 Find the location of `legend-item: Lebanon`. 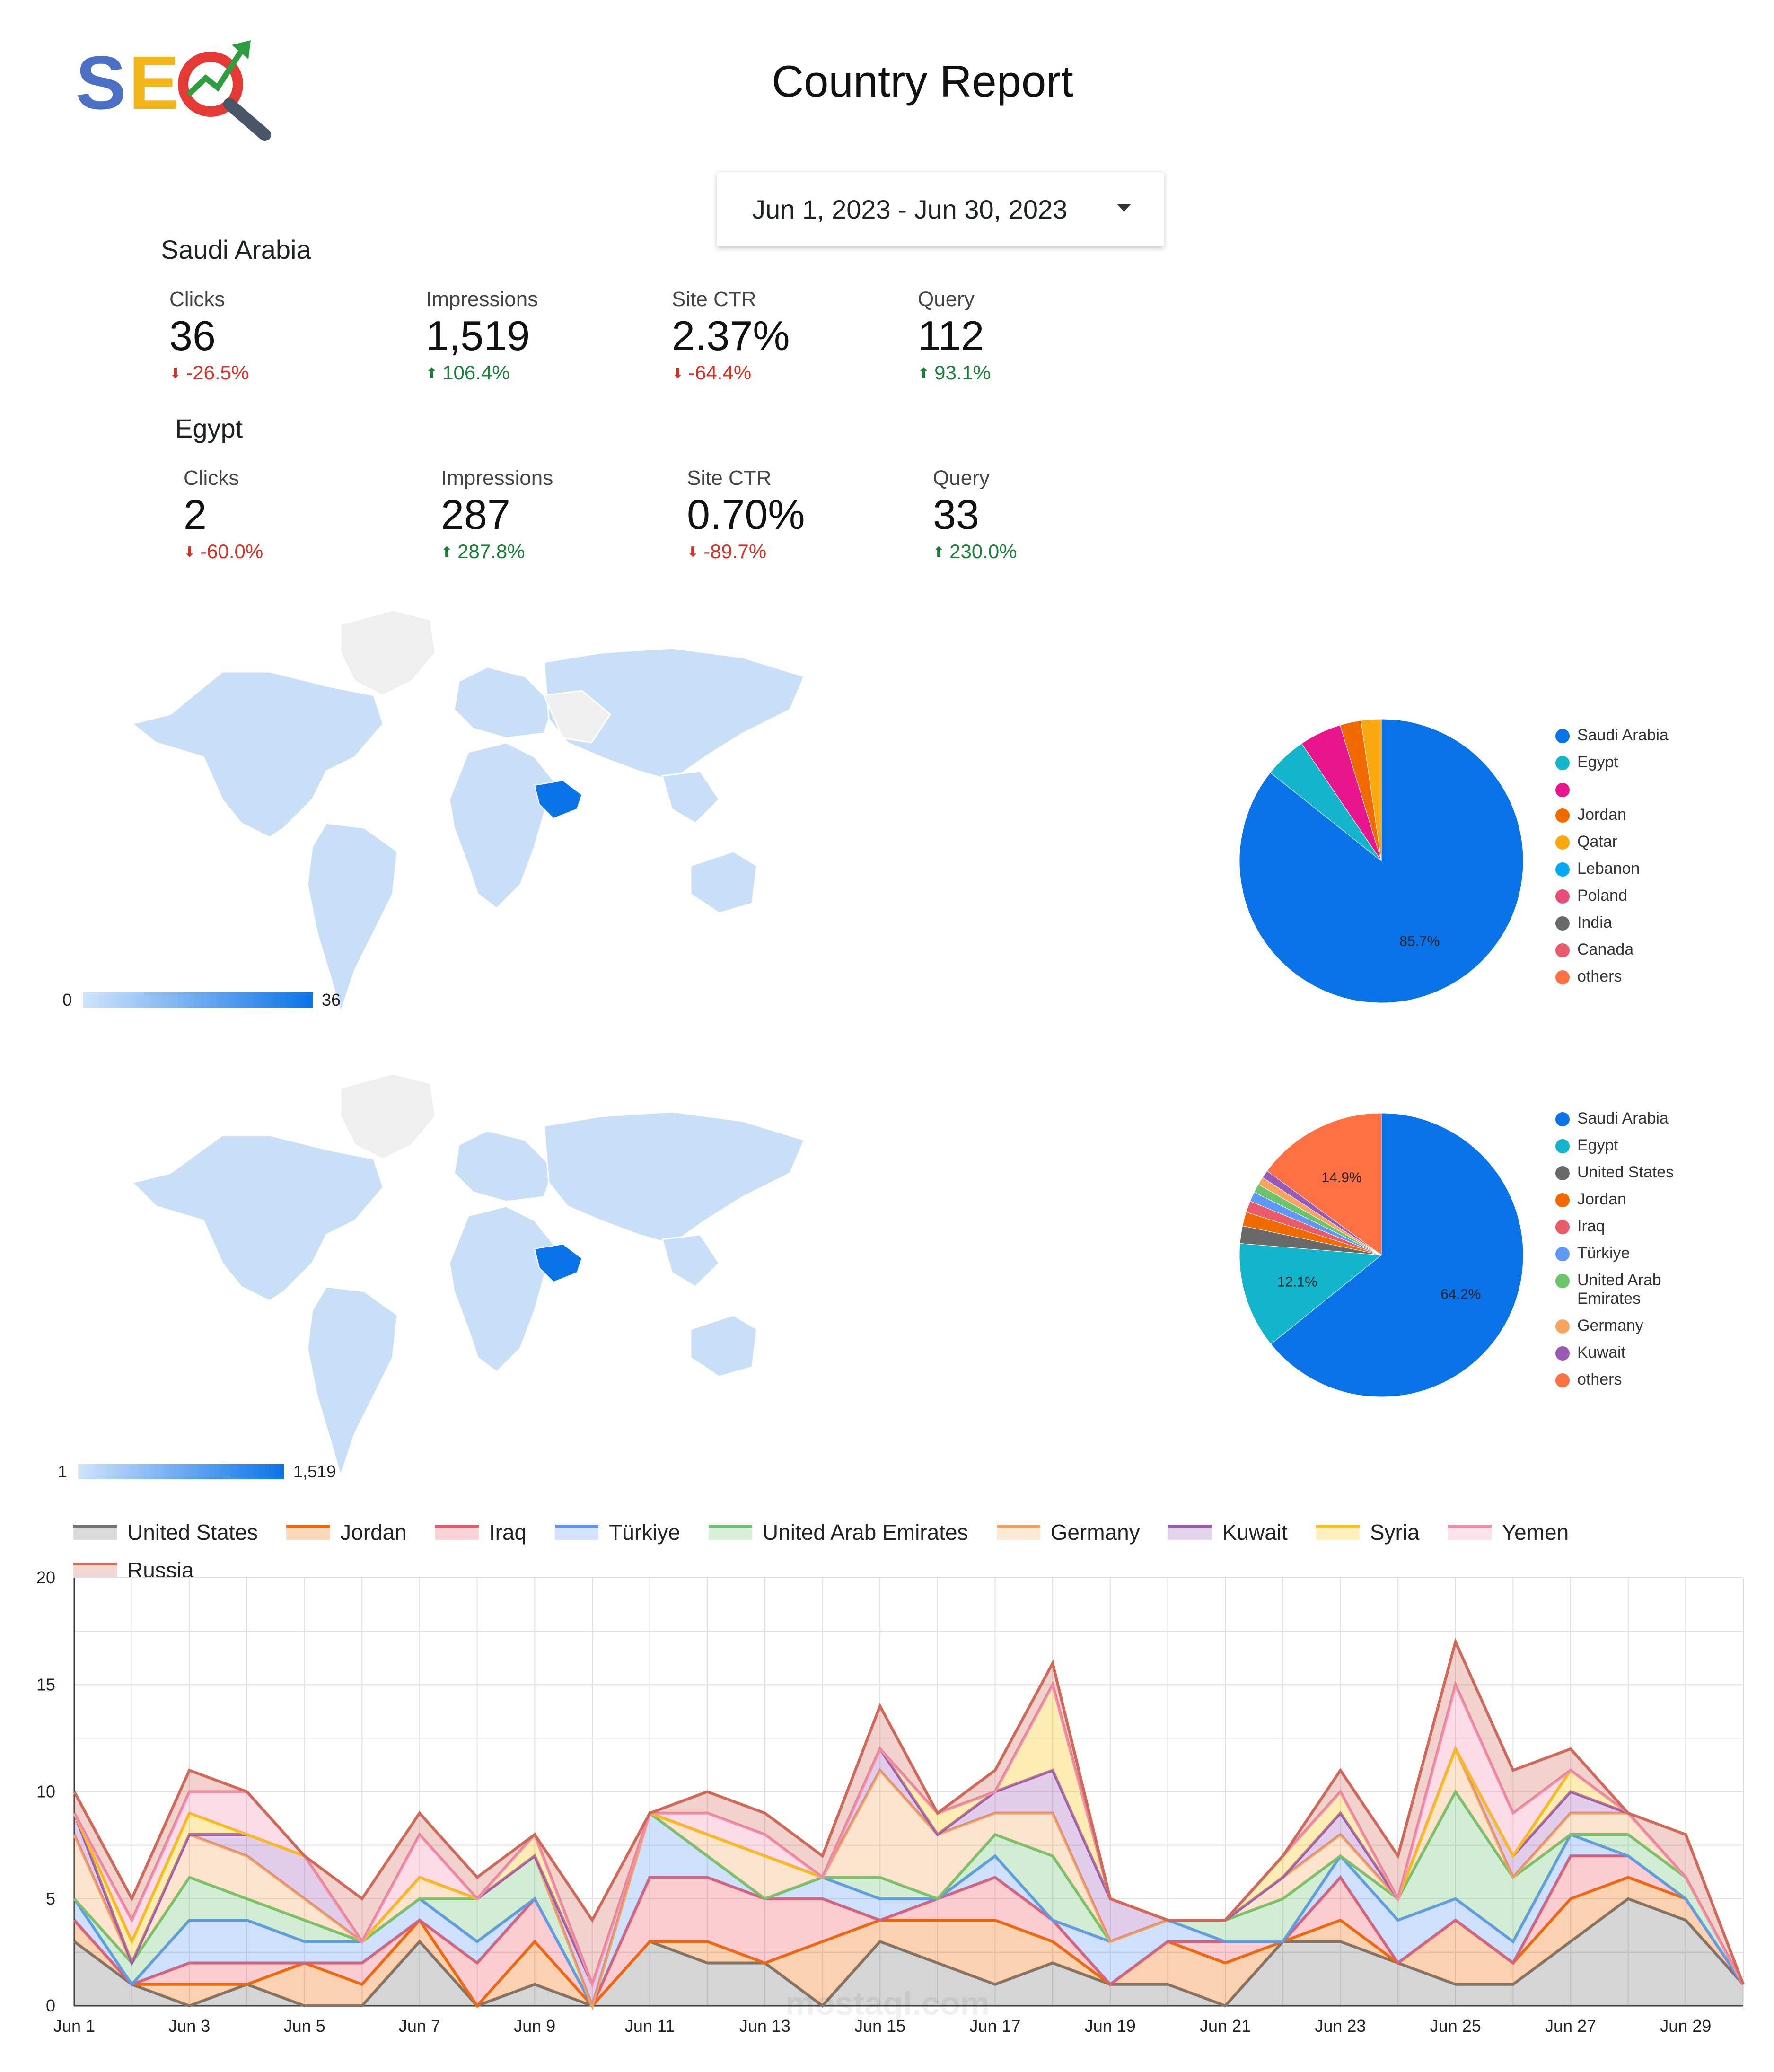

legend-item: Lebanon is located at coordinates (1612, 869).